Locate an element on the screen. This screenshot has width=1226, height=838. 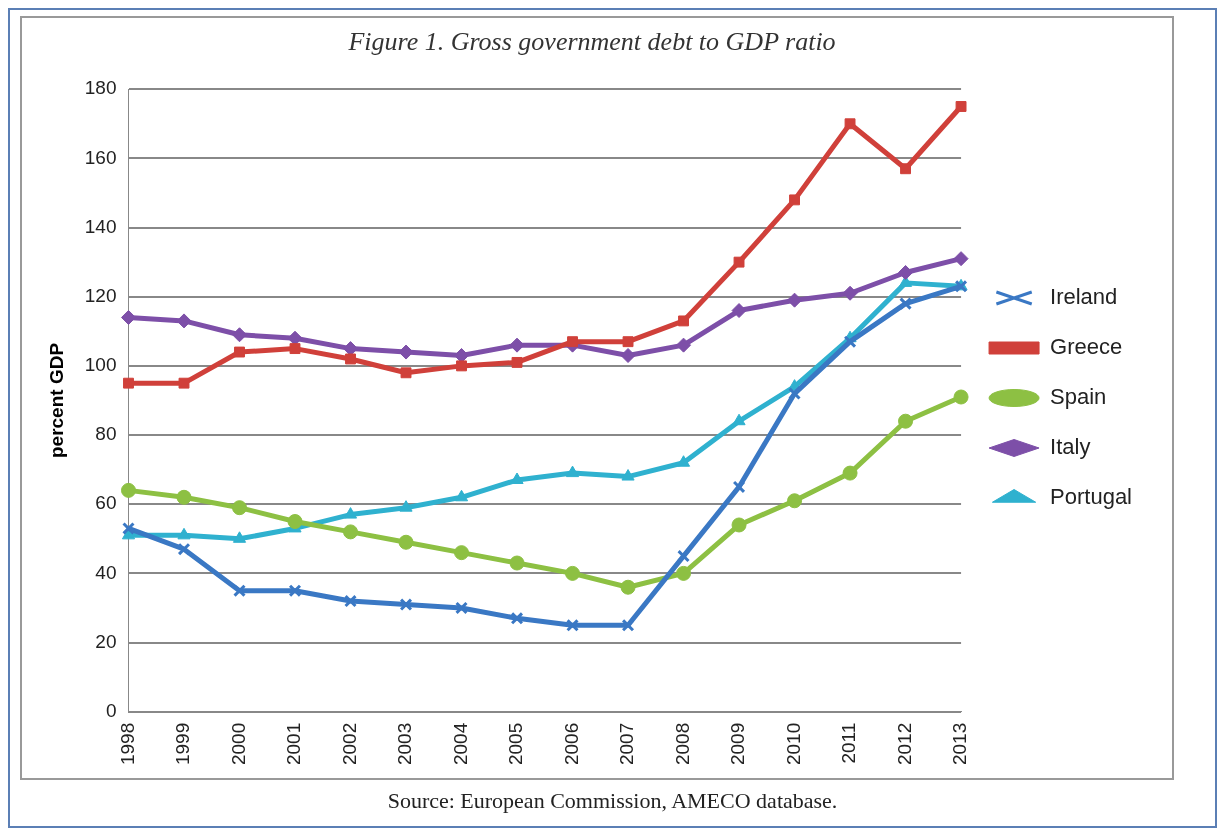
x-tick-label: 2009 is located at coordinates (738, 744).